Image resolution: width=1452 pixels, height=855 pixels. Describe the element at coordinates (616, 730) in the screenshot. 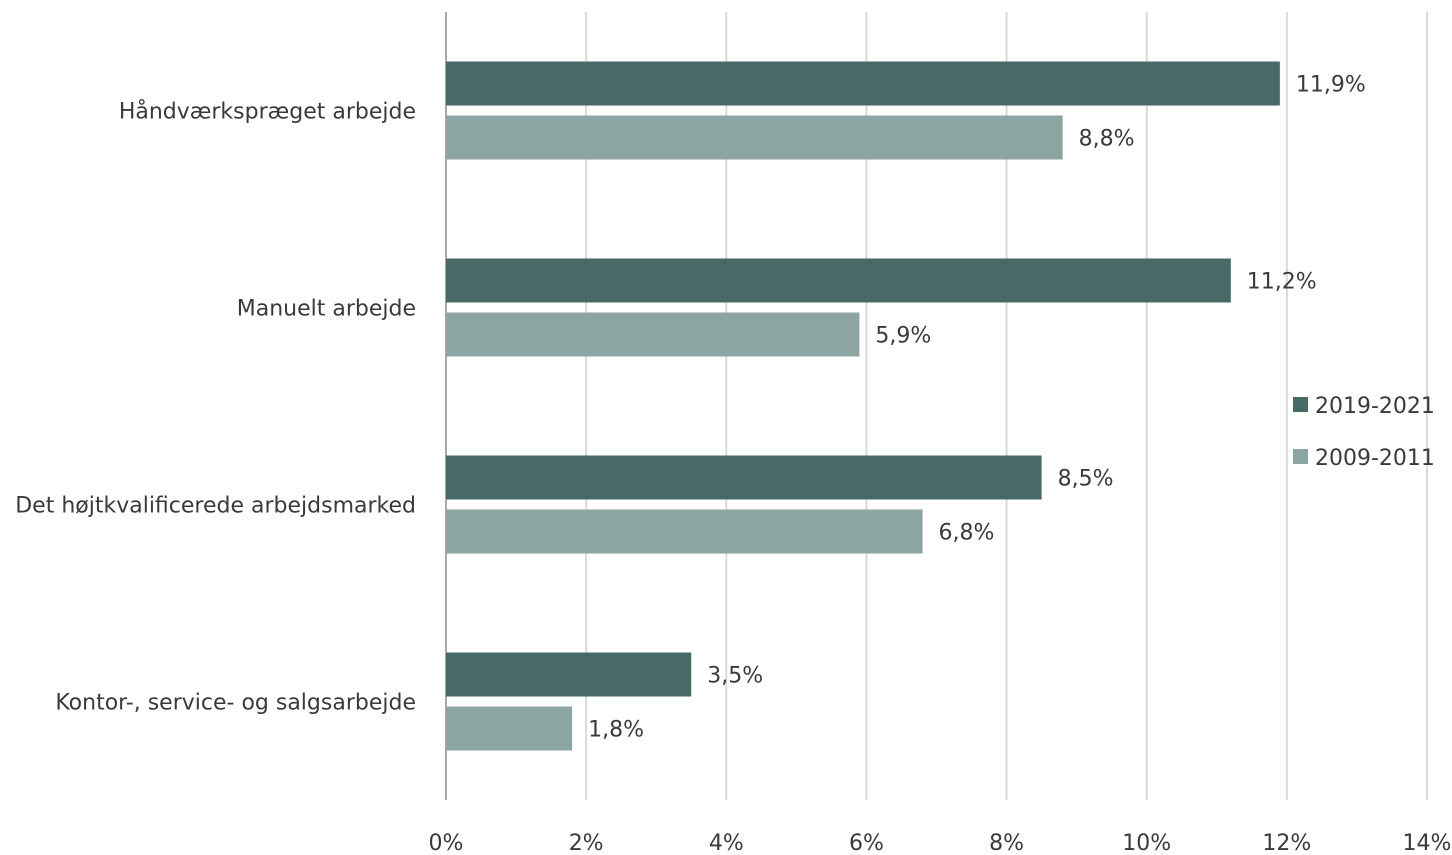

I see `data-label: 1,8%` at that location.